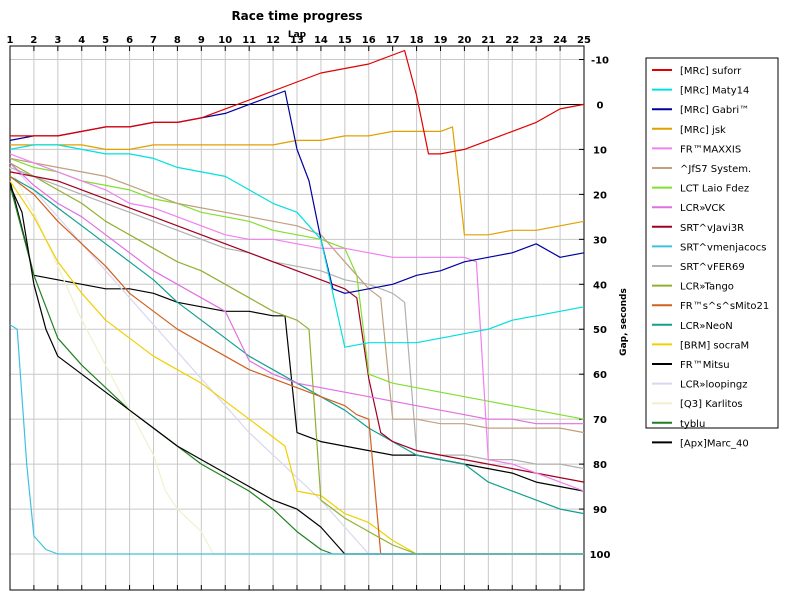 The image size is (800, 600). Describe the element at coordinates (600, 105) in the screenshot. I see `y-tick-label: 0` at that location.